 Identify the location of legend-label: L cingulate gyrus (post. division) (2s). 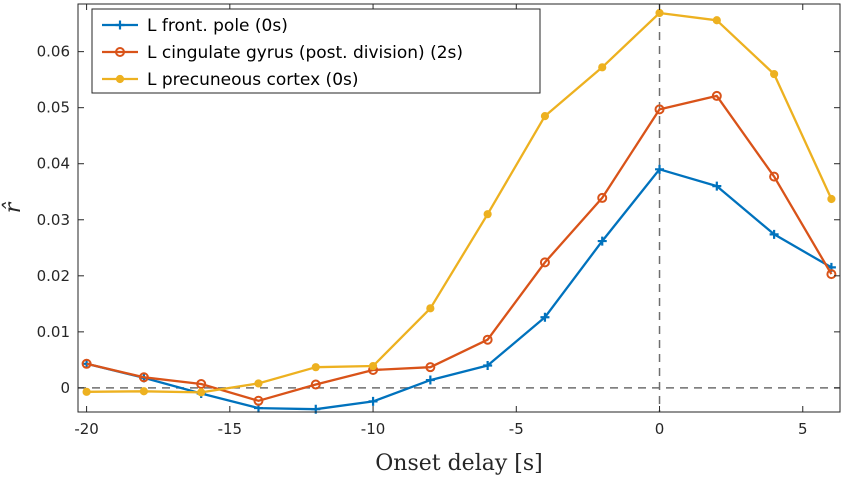
(305, 53).